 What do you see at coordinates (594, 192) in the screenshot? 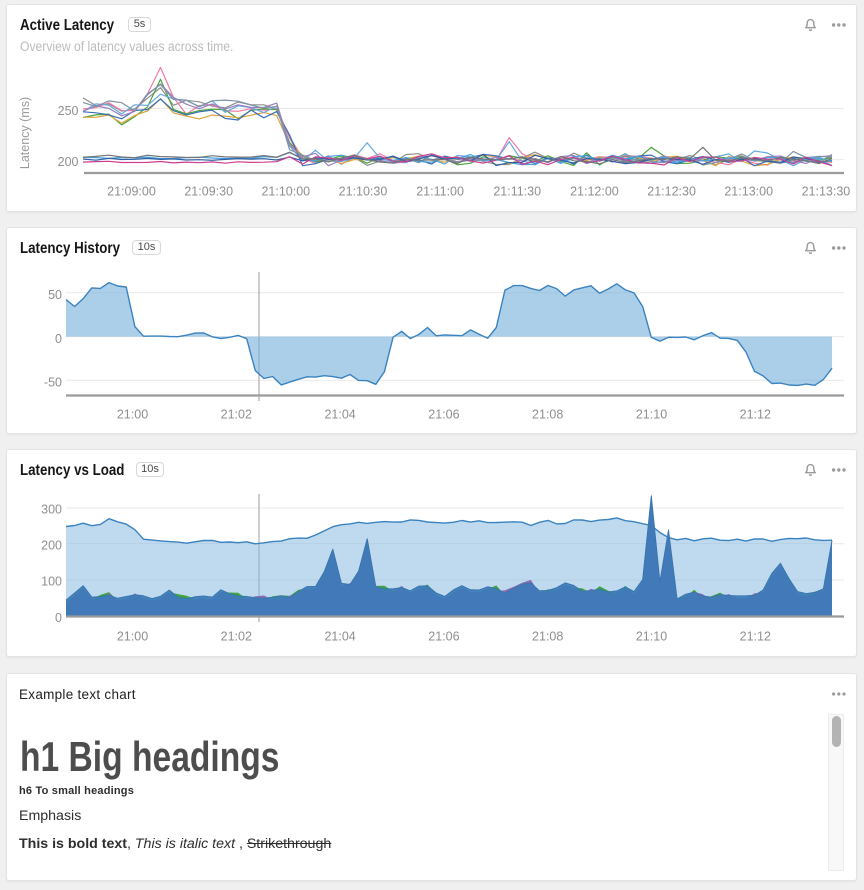
I see `svg-text: 21:12:00` at bounding box center [594, 192].